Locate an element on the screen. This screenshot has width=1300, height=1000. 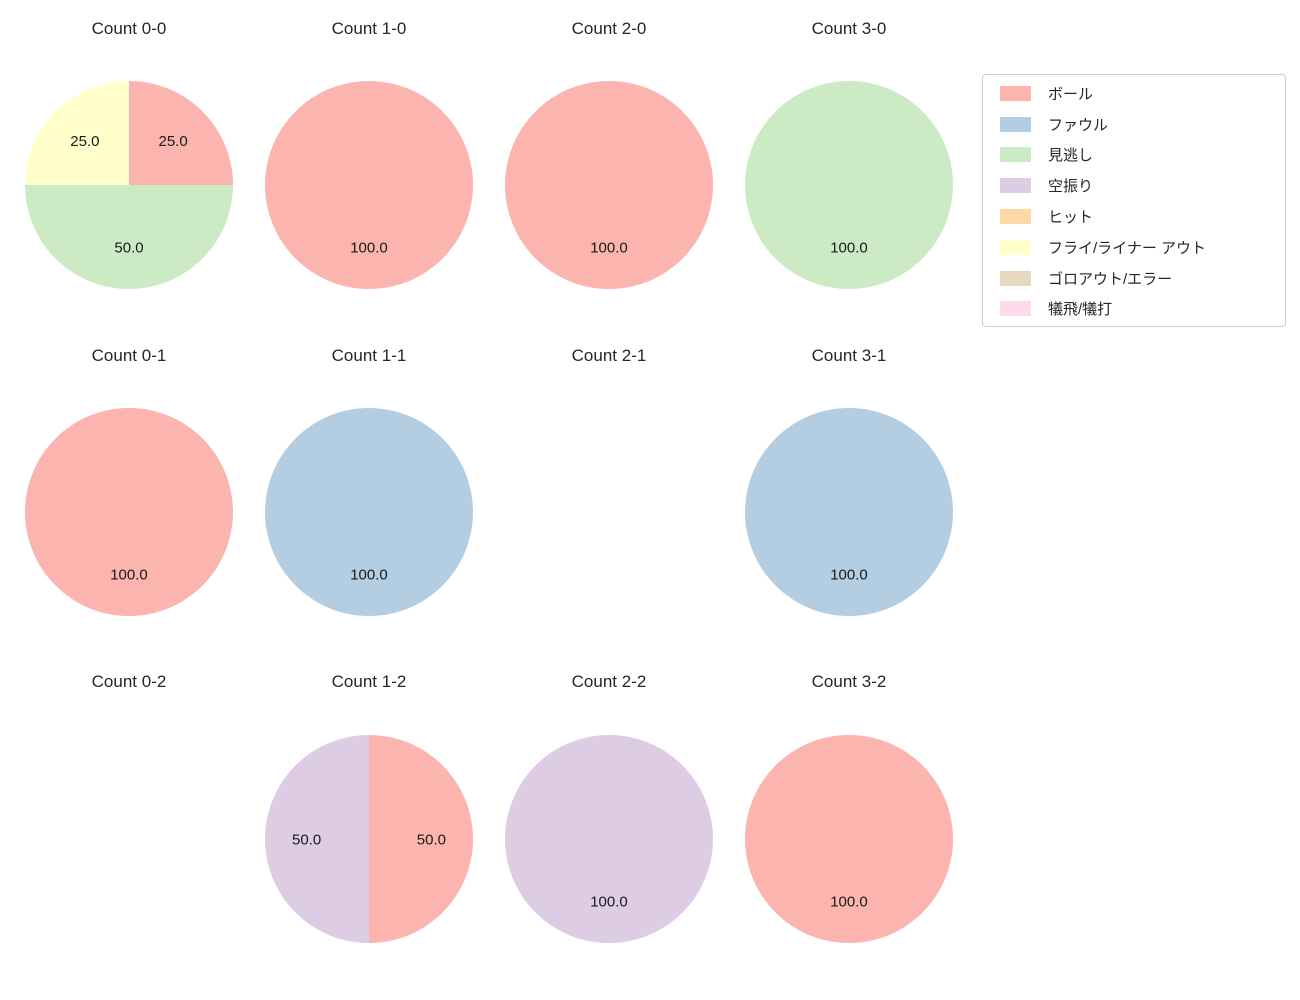
legend-label-sacrifice-fly-bunt: 犠飛/犠打 is located at coordinates (1080, 310).